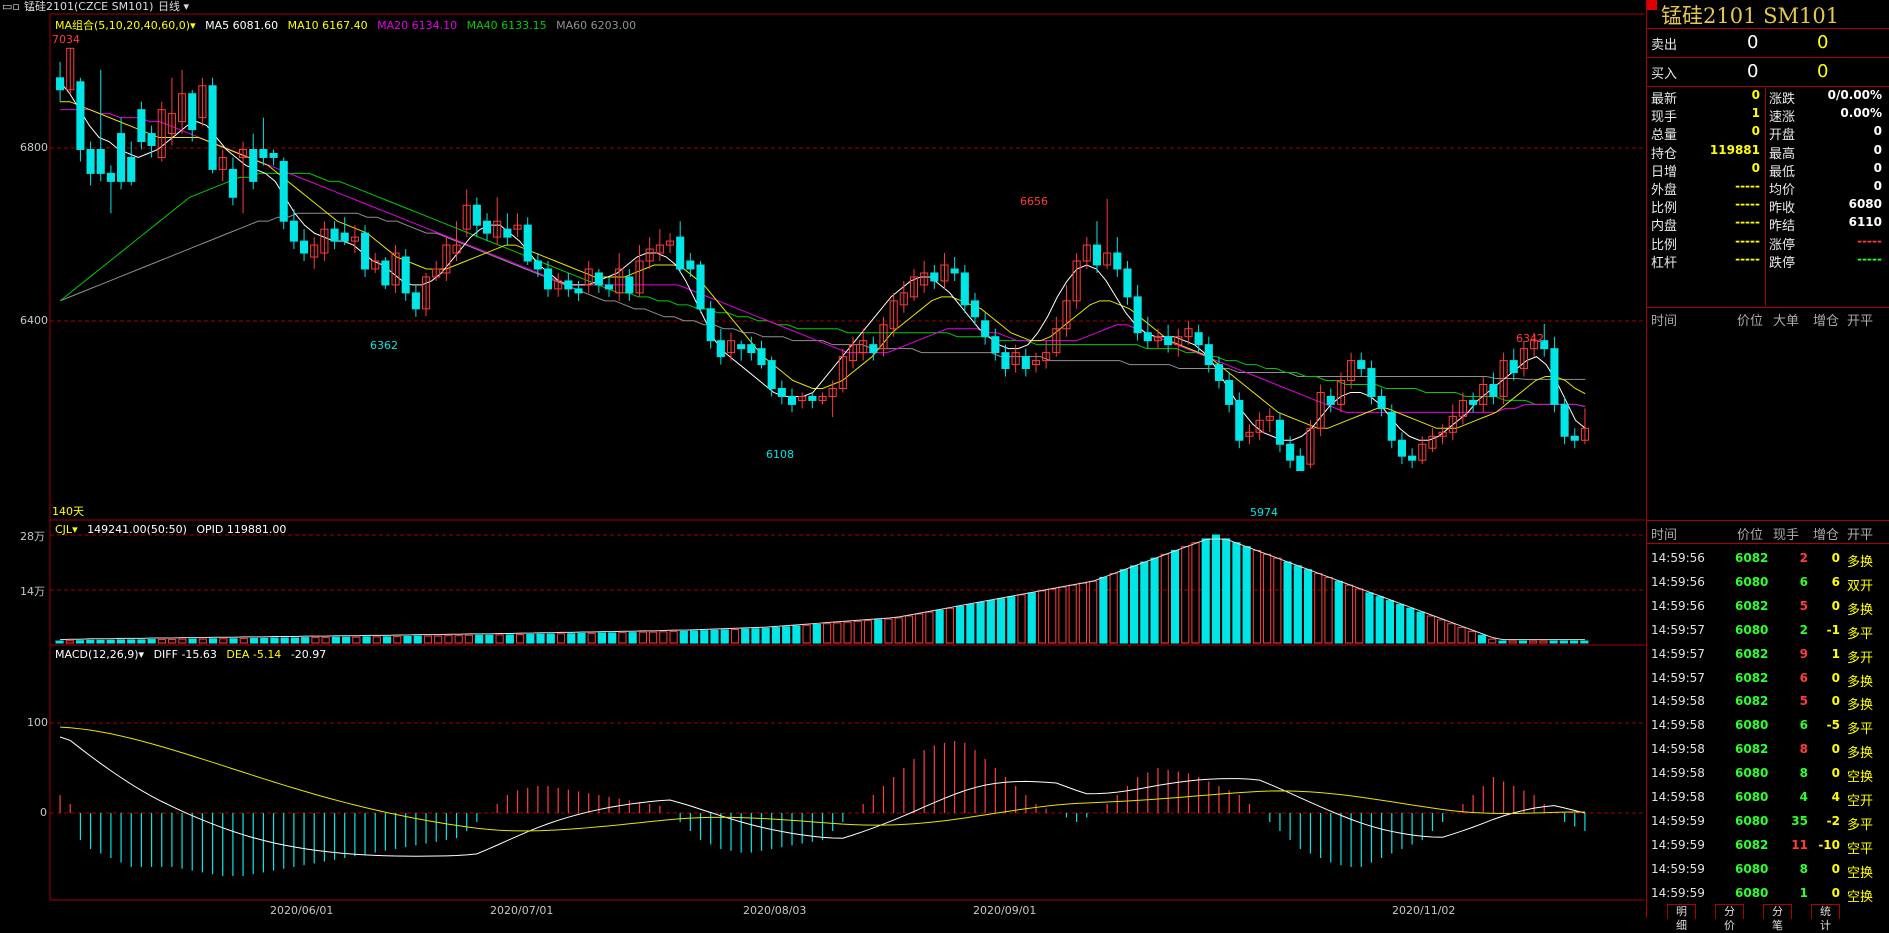 This screenshot has width=1889, height=933. I want to click on stat-row: 日增 0 最低 0, so click(1768, 170).